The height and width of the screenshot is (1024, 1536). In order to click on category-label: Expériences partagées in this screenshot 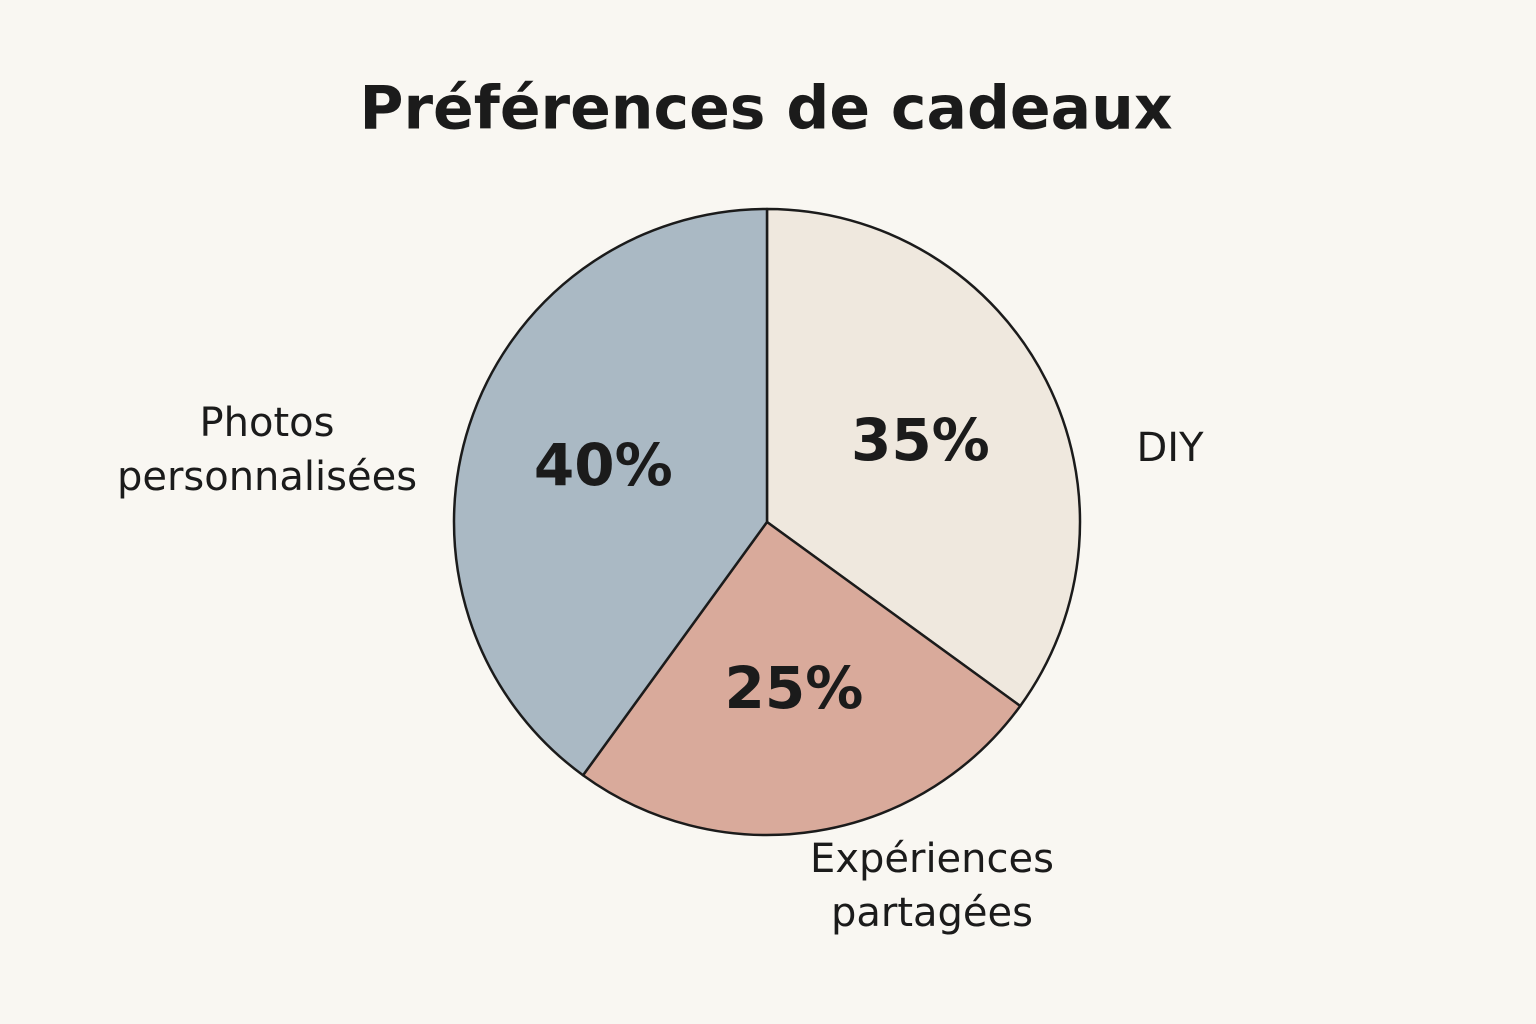, I will do `click(932, 886)`.